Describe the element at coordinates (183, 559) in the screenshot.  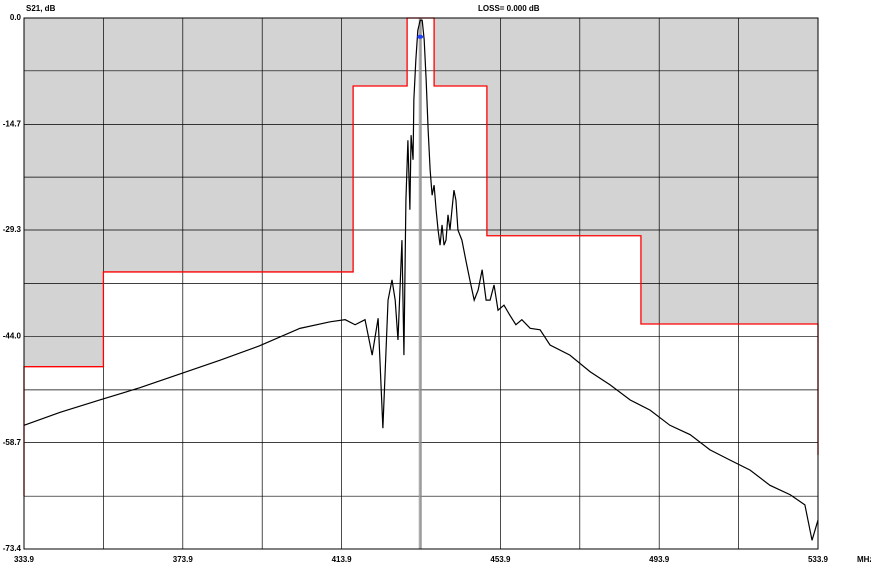
I see `x-tick-label: 373.9` at that location.